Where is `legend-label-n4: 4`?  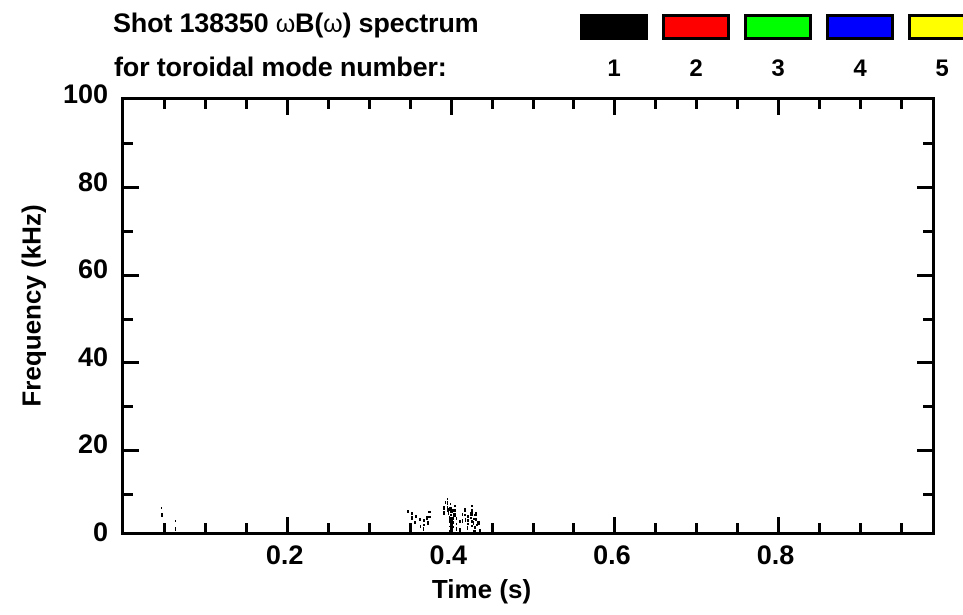
legend-label-n4: 4 is located at coordinates (860, 68).